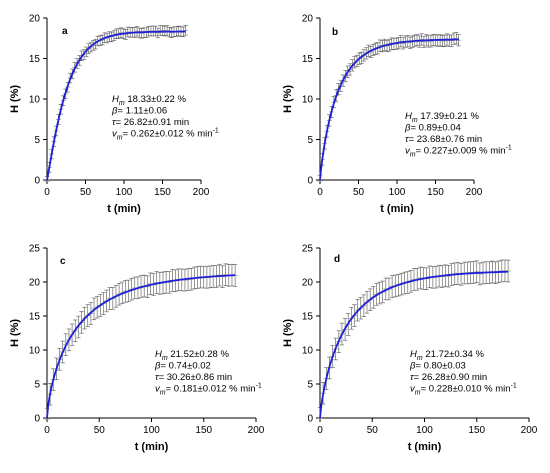  I want to click on annotation-line: τ= 26.82±0.91 min, so click(150, 122).